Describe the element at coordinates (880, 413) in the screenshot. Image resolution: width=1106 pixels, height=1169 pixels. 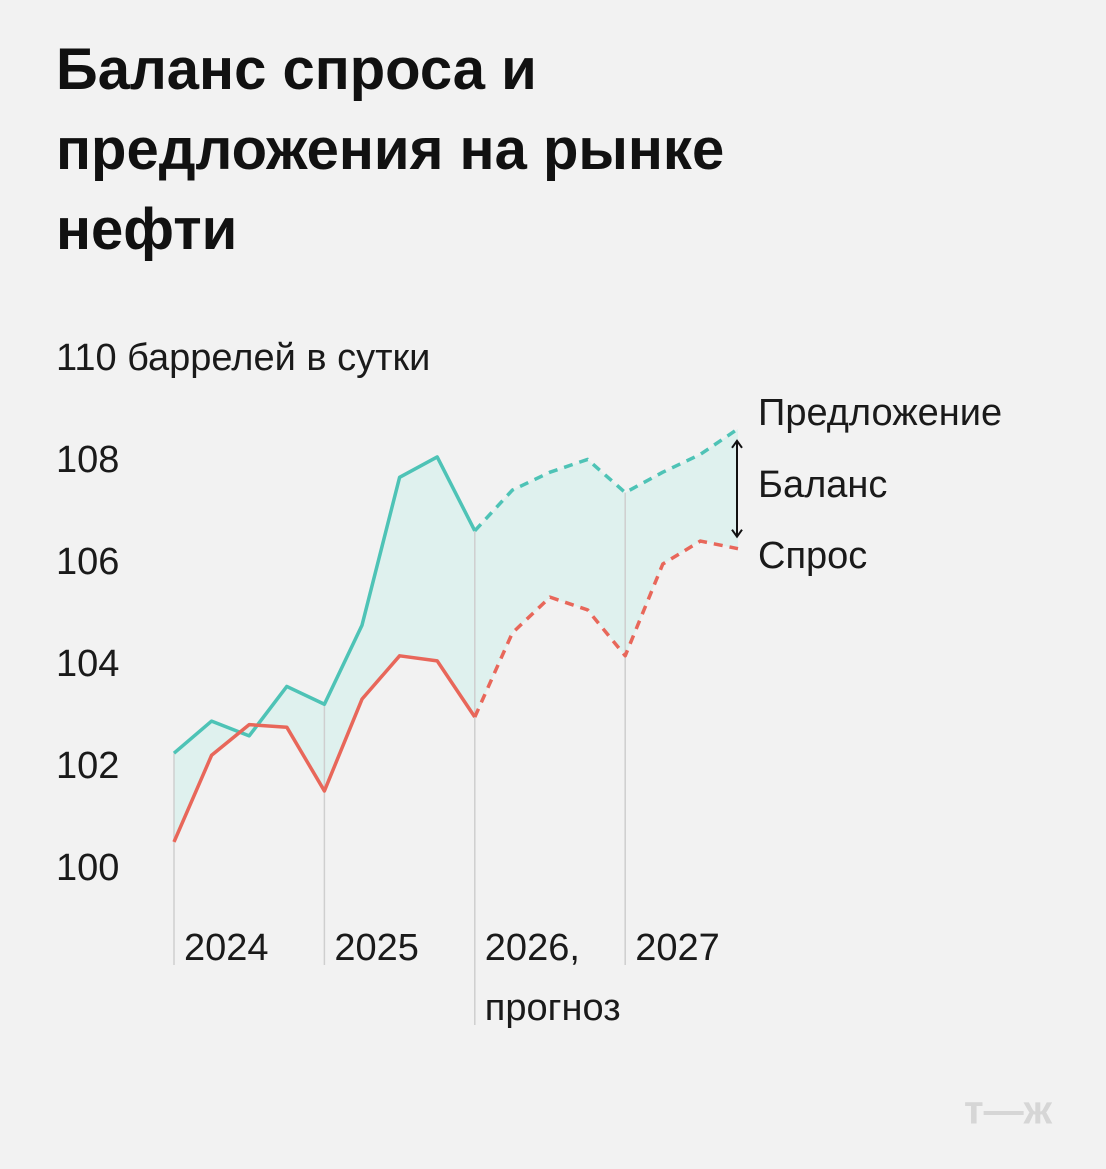
I see `legend-label: Предложение` at that location.